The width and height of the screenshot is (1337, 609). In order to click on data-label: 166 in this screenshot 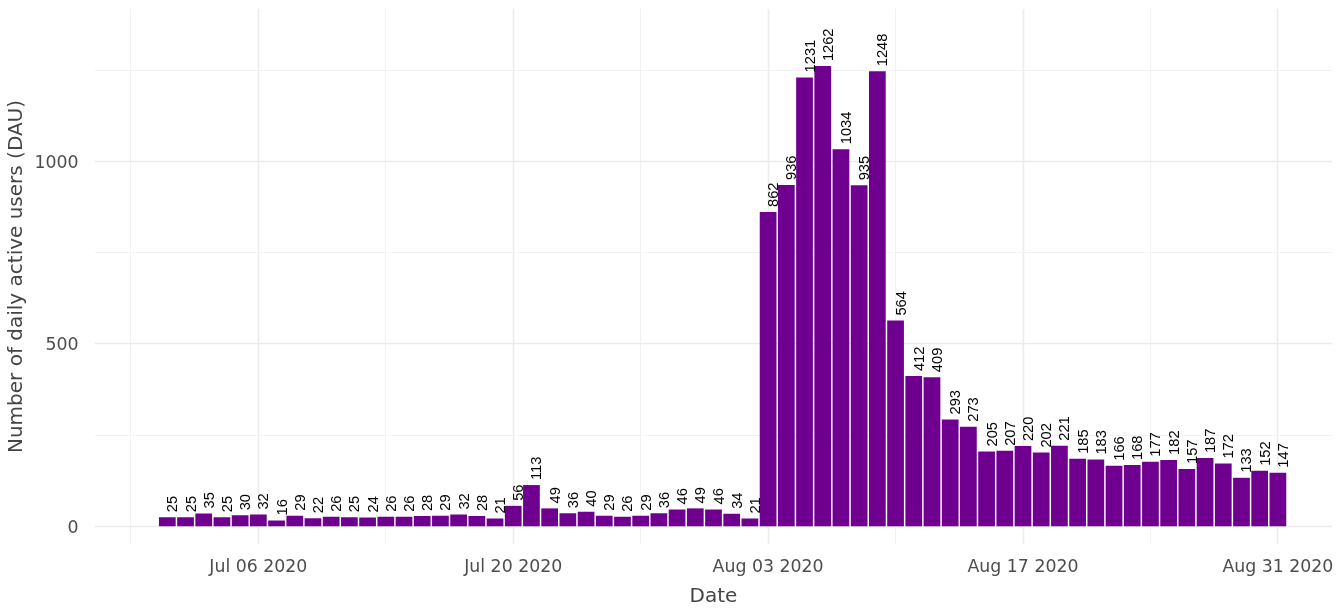, I will do `click(1119, 448)`.